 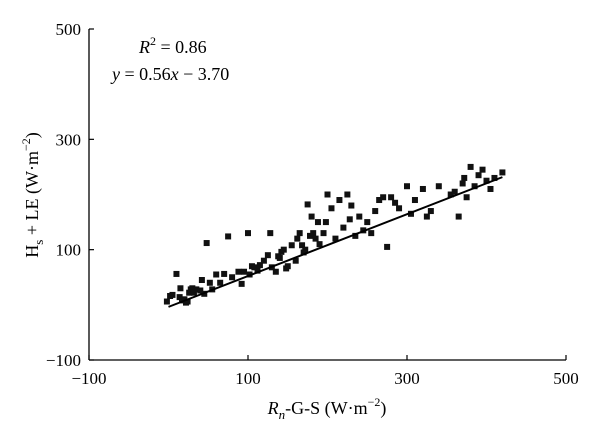 What do you see at coordinates (32, 194) in the screenshot?
I see `y-axis-title: Hs + LE (W·m−2)` at bounding box center [32, 194].